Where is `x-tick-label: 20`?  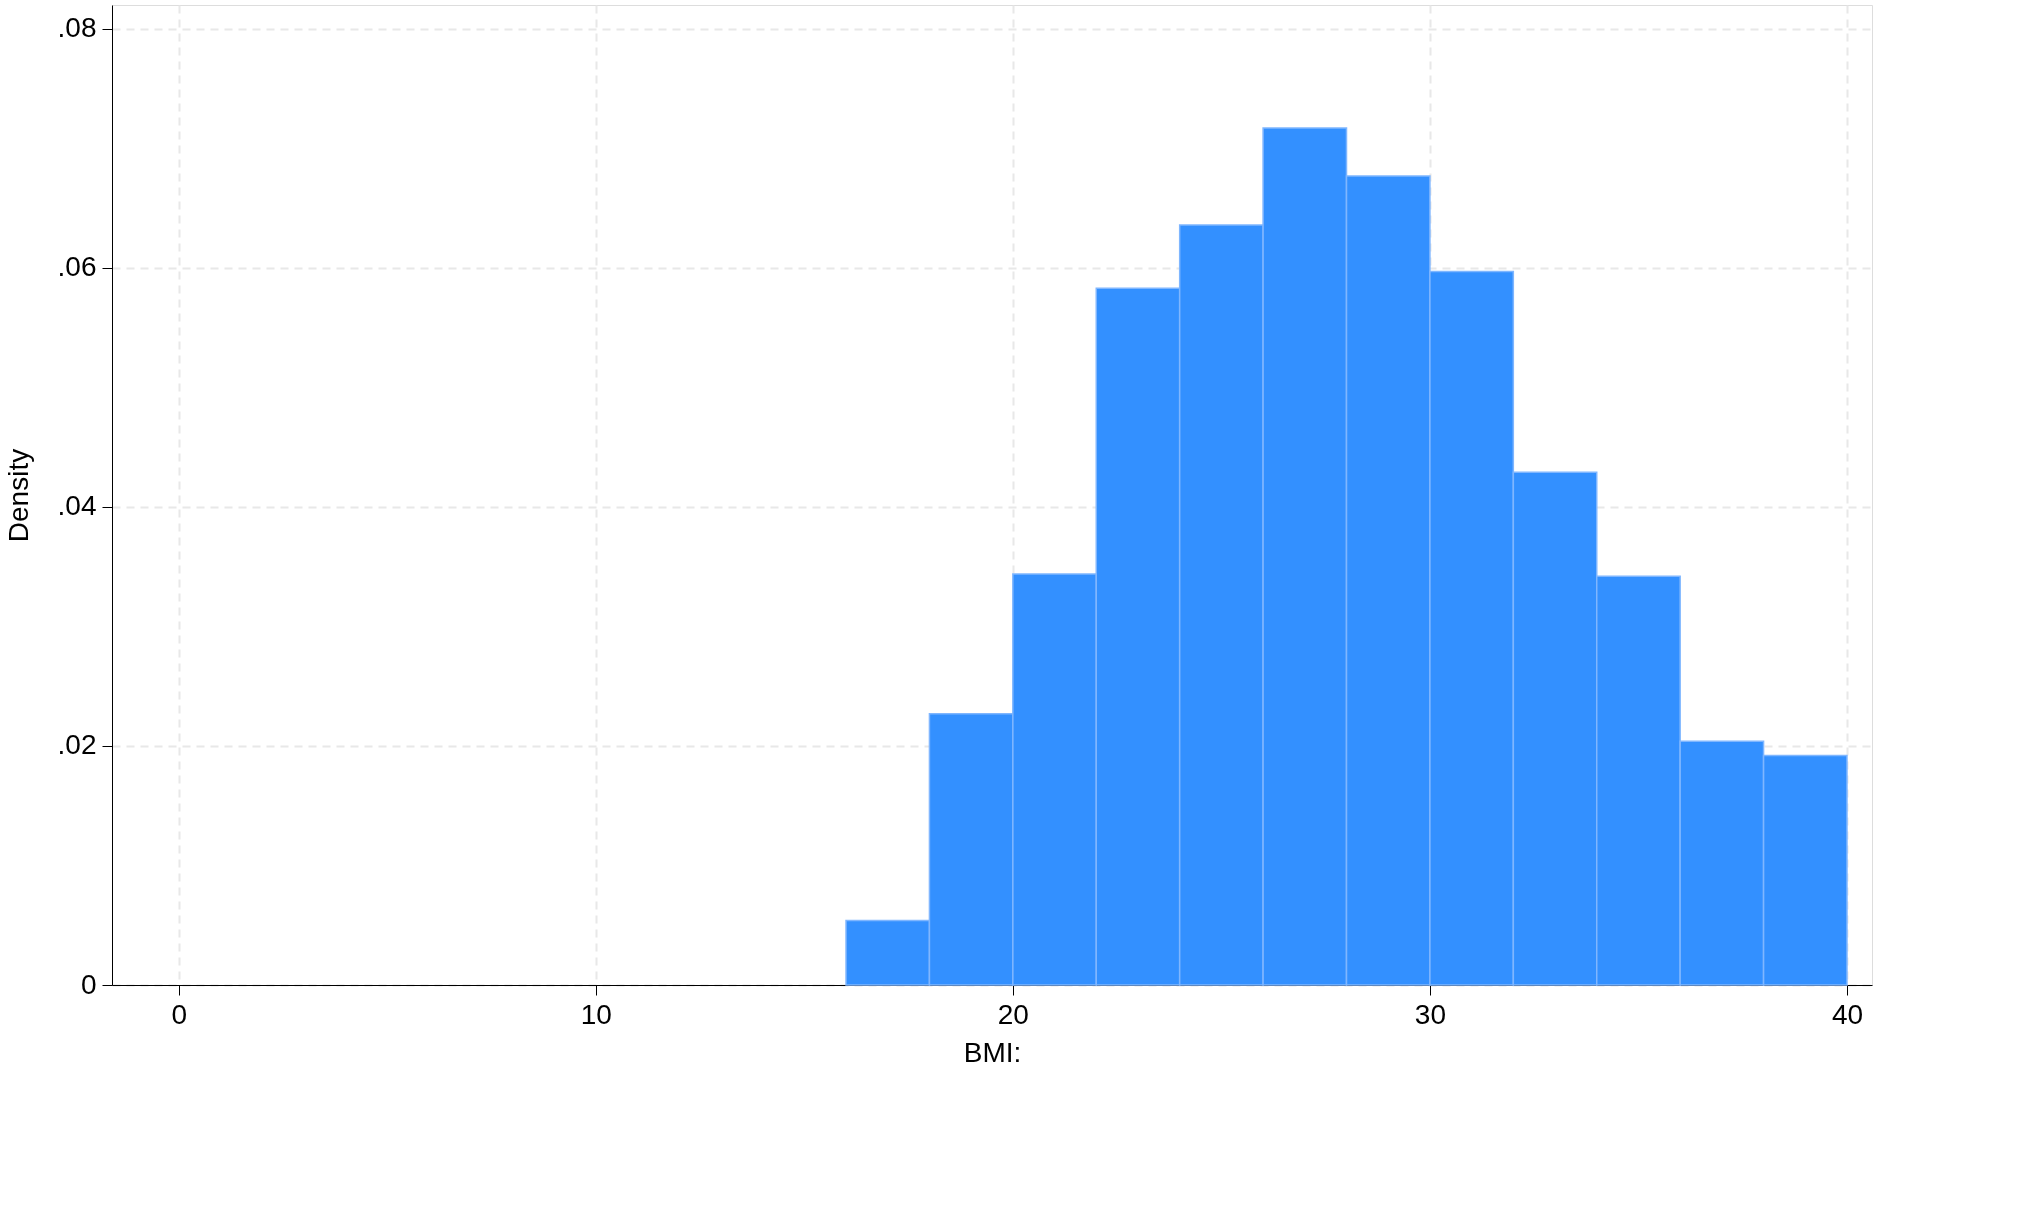
x-tick-label: 20 is located at coordinates (1013, 1014).